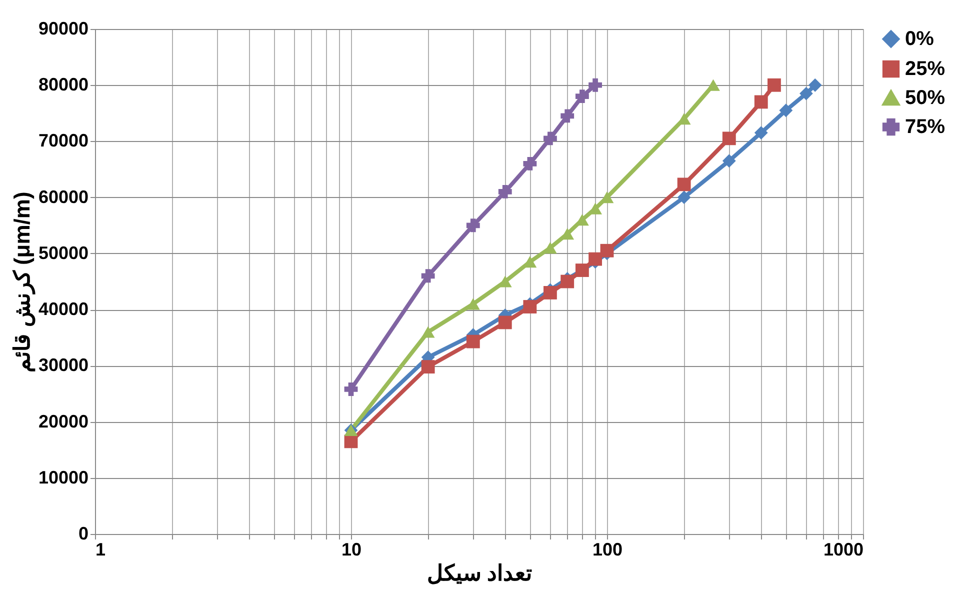 The height and width of the screenshot is (589, 956). I want to click on y-tick-label: 60000, so click(63, 196).